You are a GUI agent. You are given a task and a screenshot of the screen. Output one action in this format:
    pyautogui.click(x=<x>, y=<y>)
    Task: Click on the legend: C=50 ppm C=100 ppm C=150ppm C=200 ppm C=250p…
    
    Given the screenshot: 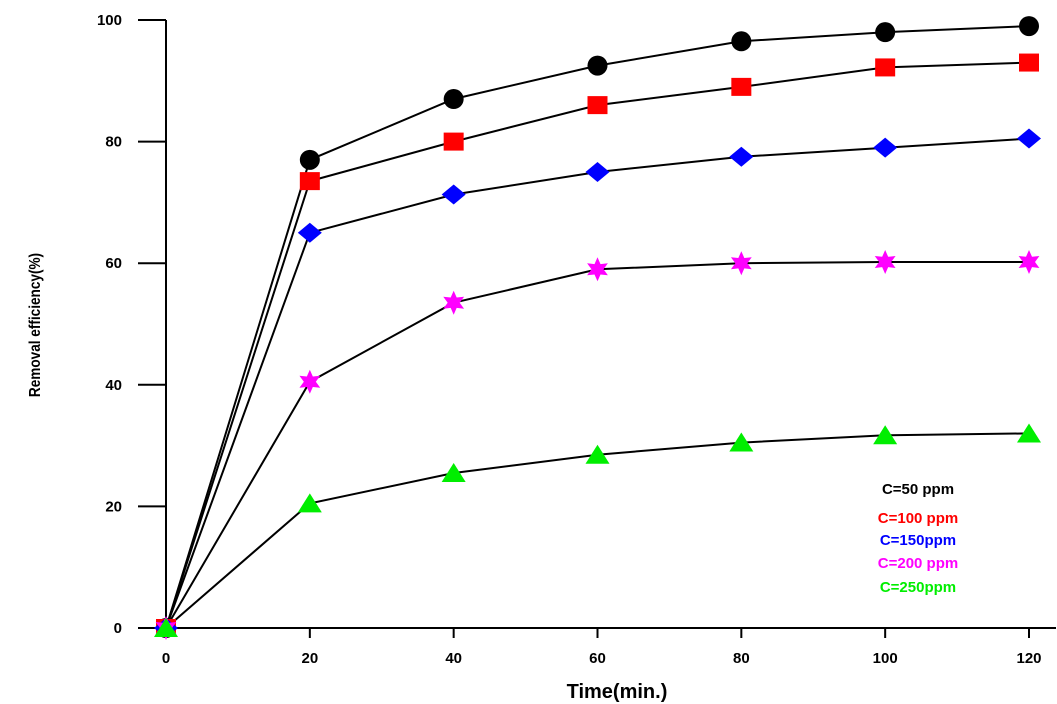 What is the action you would take?
    pyautogui.click(x=918, y=538)
    